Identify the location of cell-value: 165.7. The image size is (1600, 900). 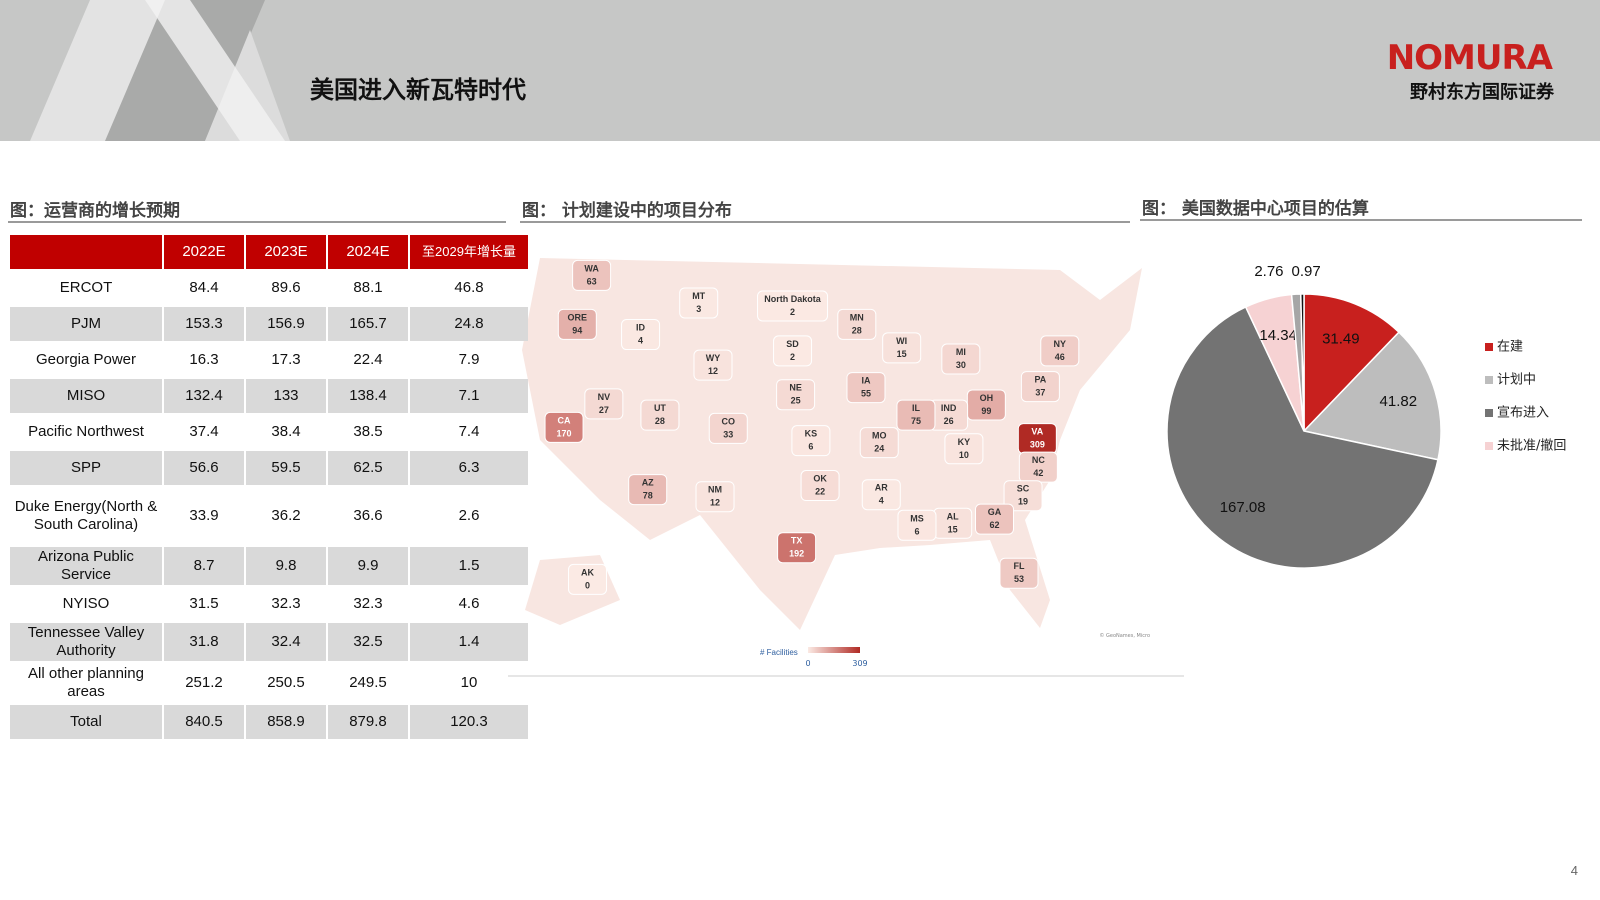
(368, 324).